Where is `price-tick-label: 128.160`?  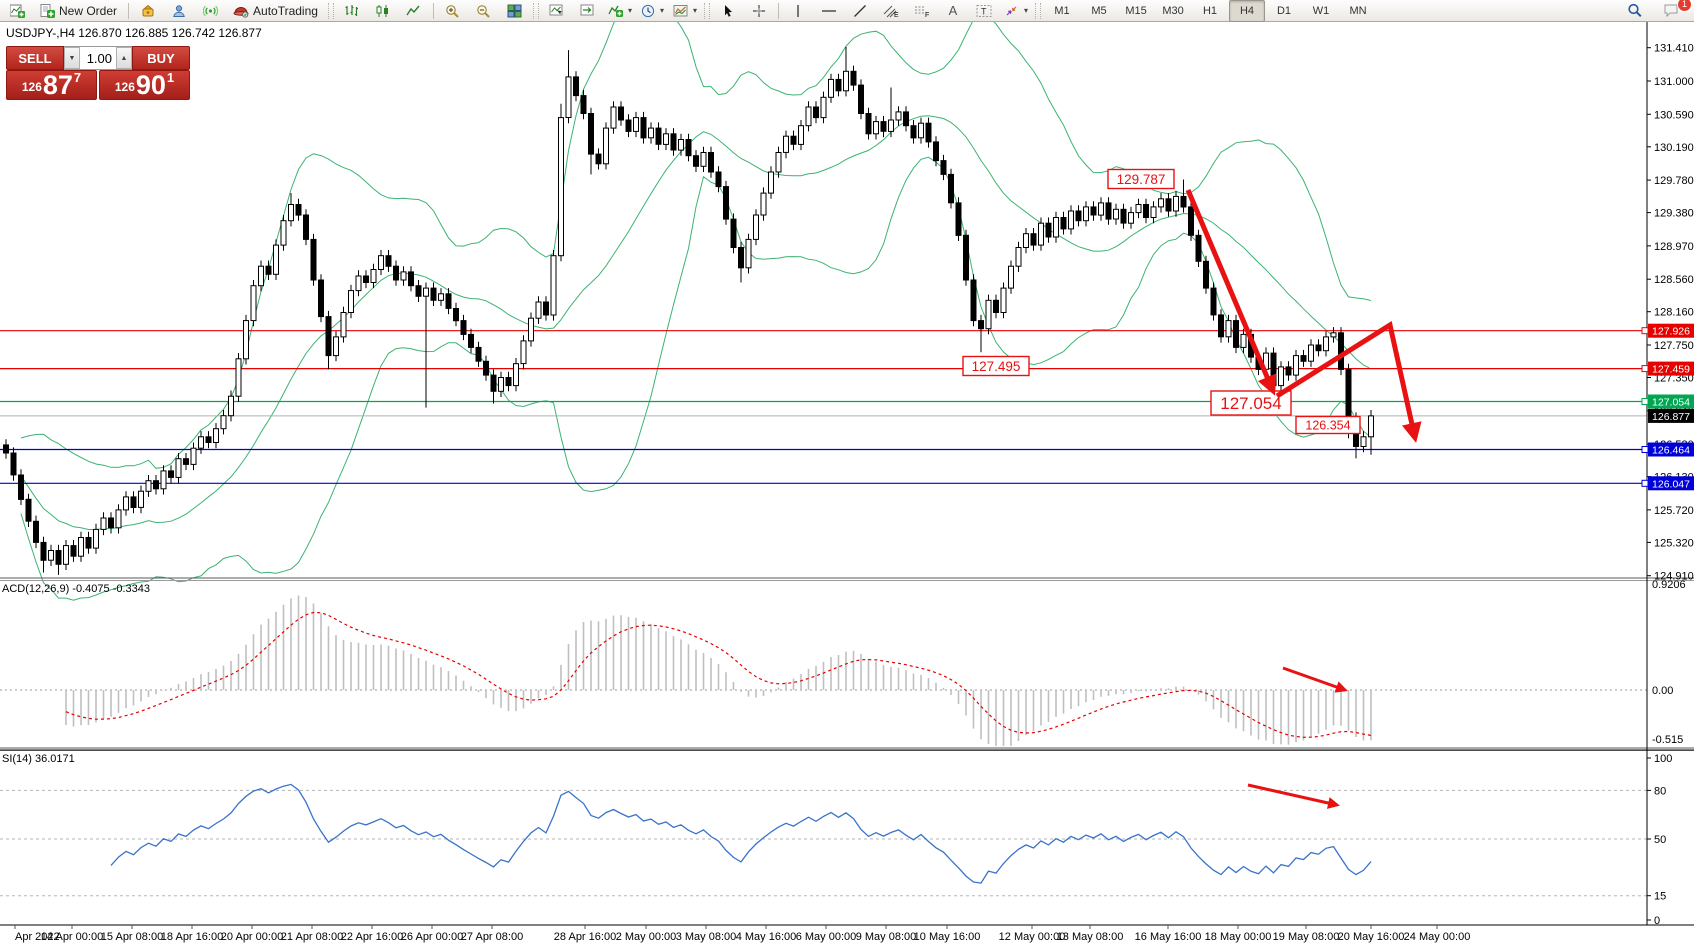
price-tick-label: 128.160 is located at coordinates (1674, 313).